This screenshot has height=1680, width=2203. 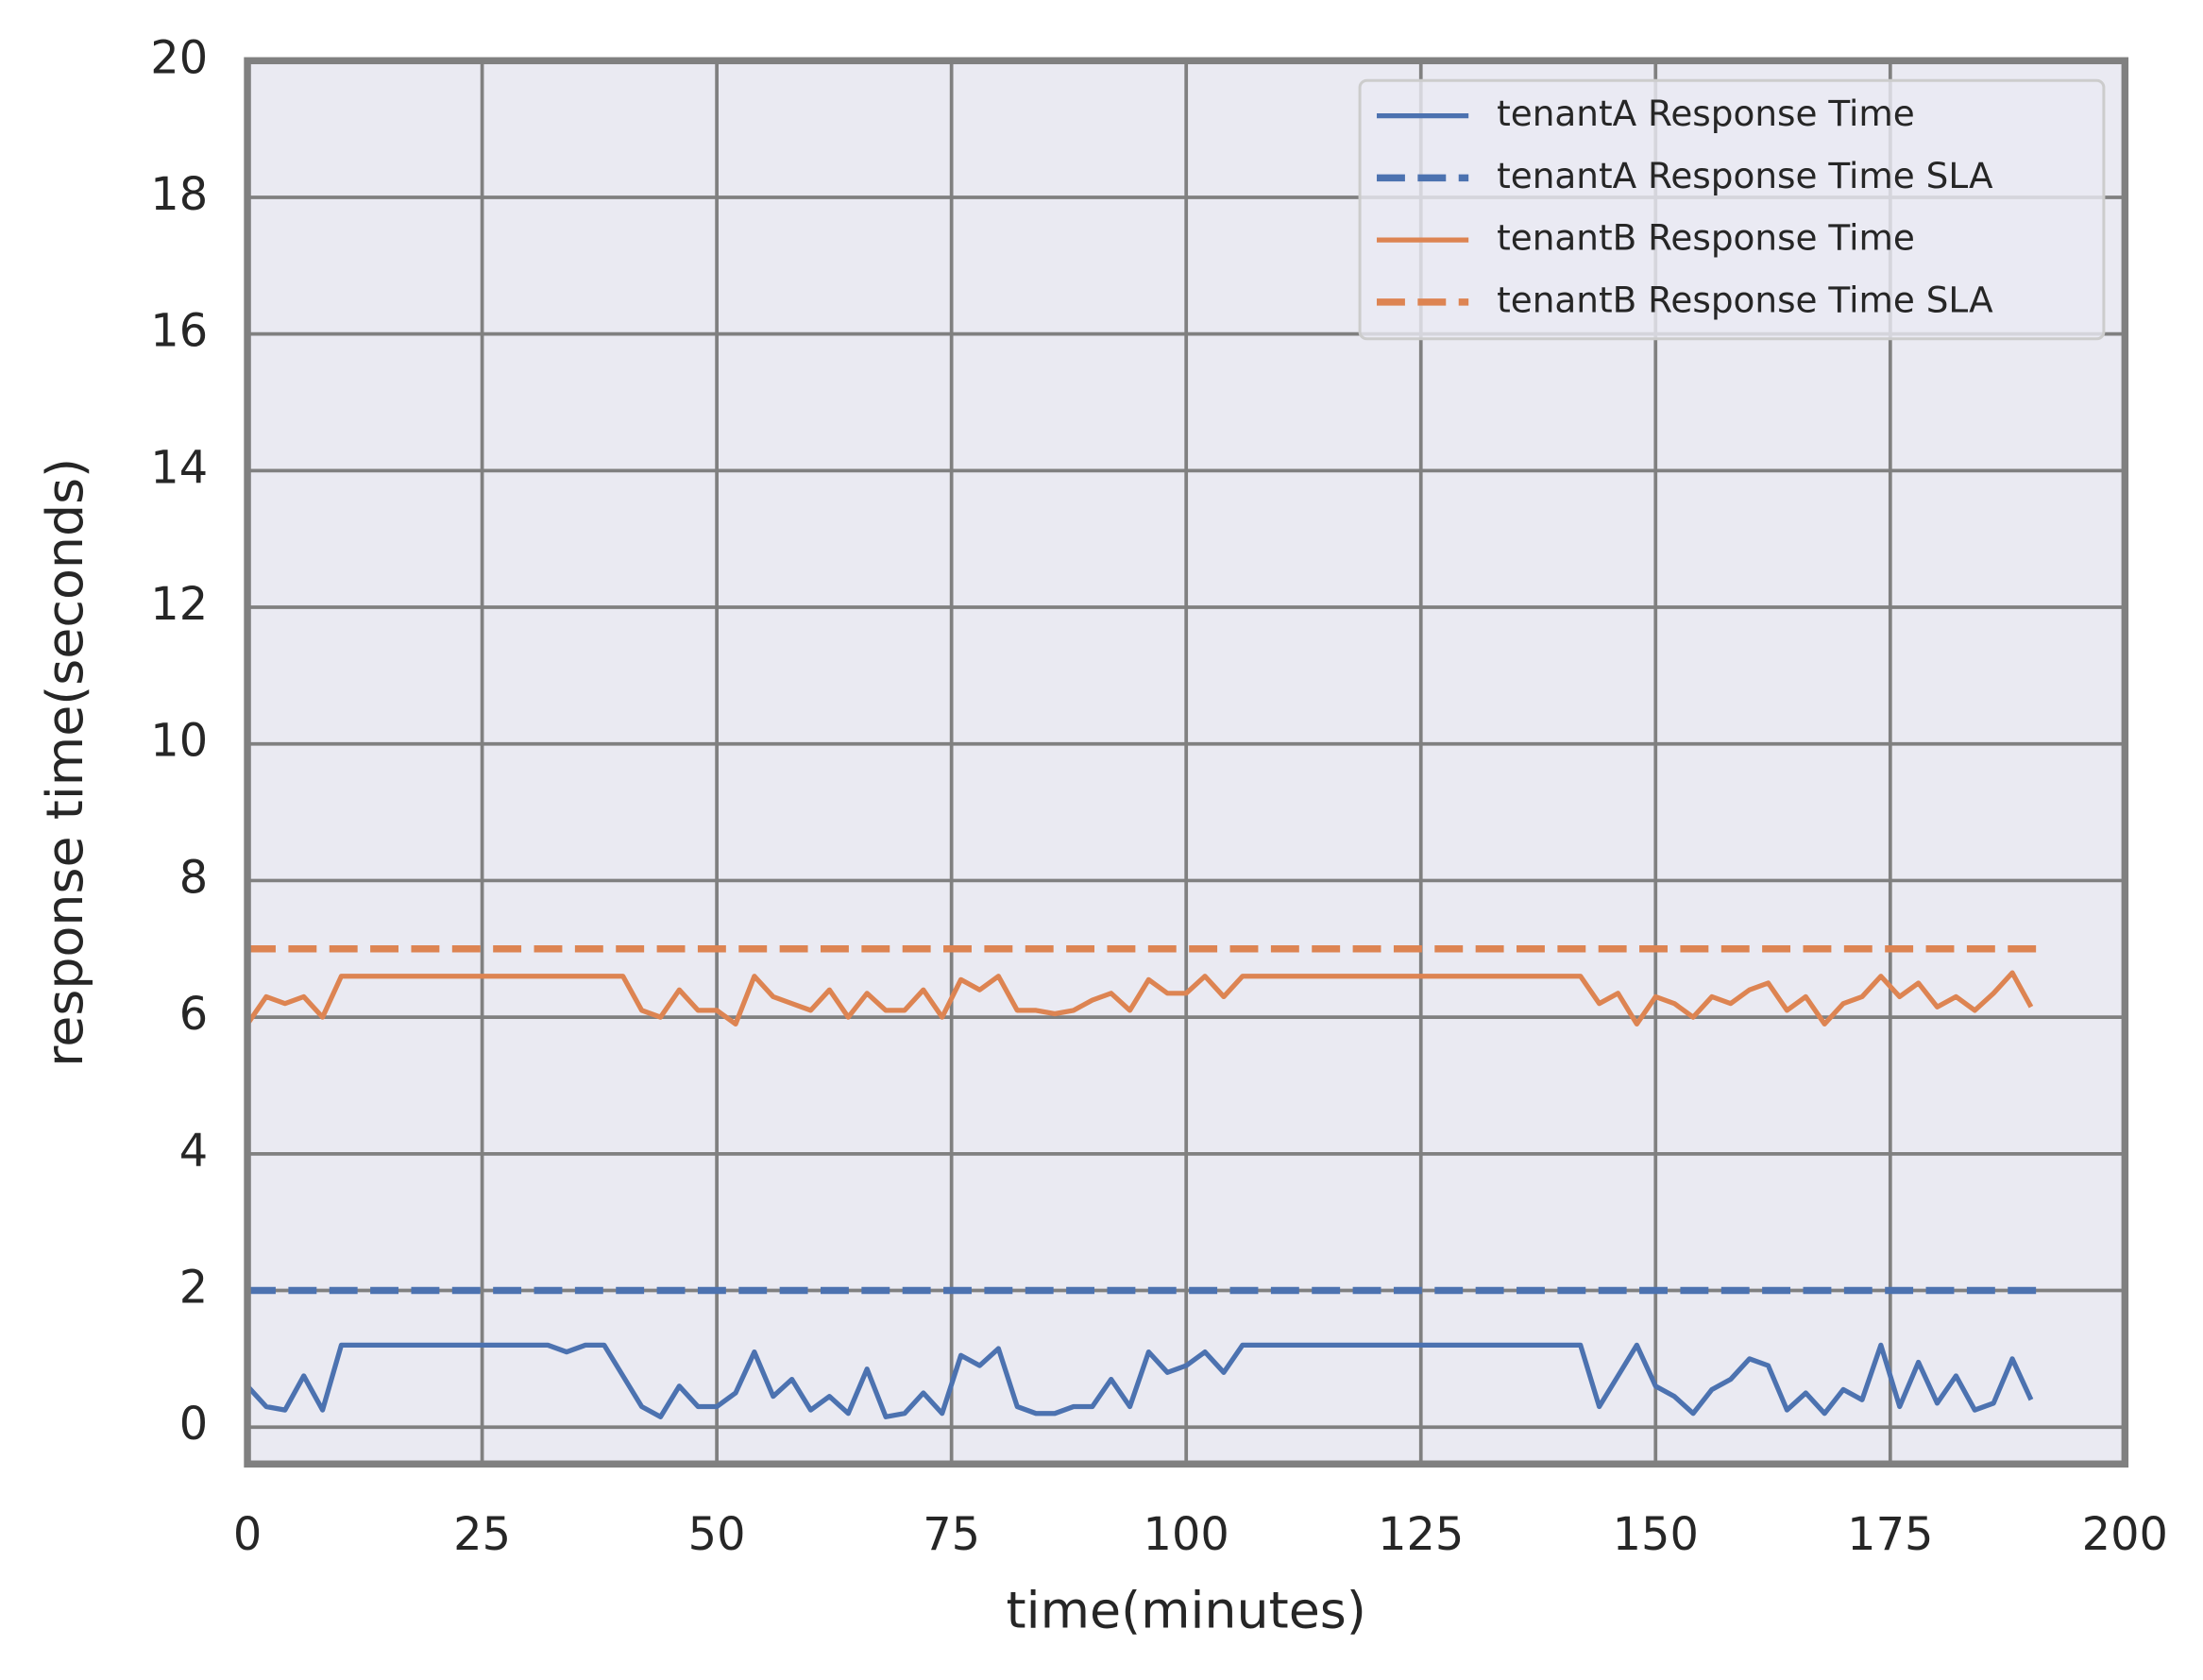 What do you see at coordinates (179, 605) in the screenshot?
I see `y-tick-label: 12` at bounding box center [179, 605].